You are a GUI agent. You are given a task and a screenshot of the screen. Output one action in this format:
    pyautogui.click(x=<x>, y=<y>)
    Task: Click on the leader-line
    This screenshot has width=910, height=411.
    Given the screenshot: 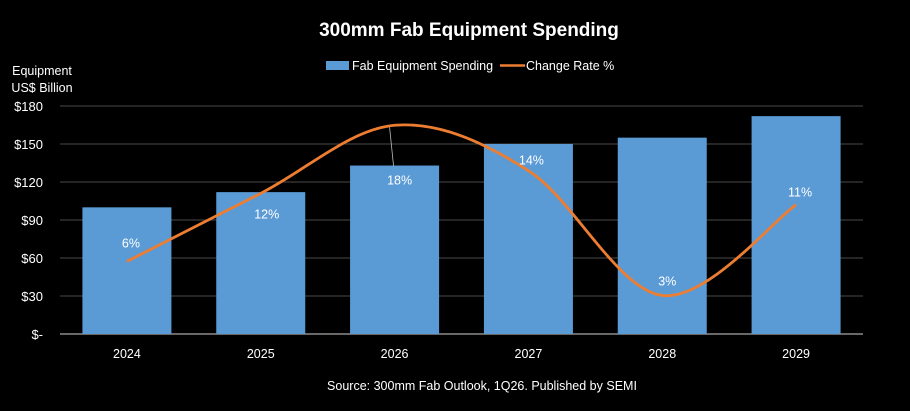 What is the action you would take?
    pyautogui.click(x=391, y=147)
    